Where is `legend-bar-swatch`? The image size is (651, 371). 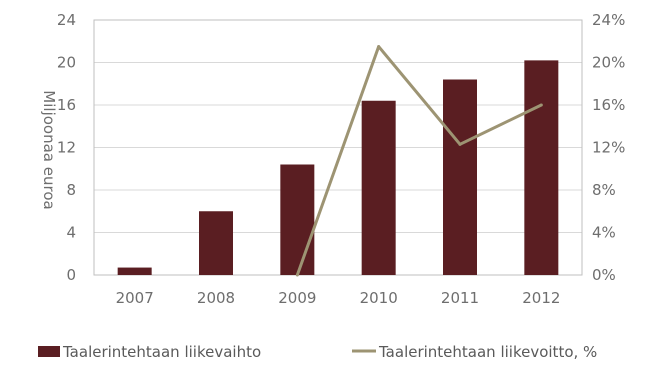
legend-bar-swatch is located at coordinates (49, 351).